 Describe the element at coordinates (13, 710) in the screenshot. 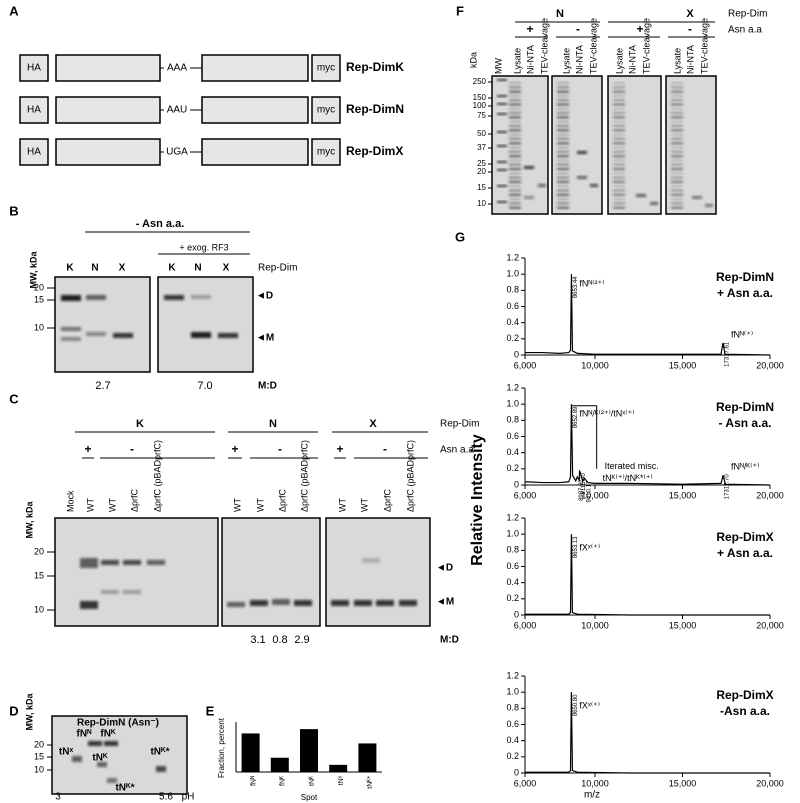

I see `panel-label: D` at that location.